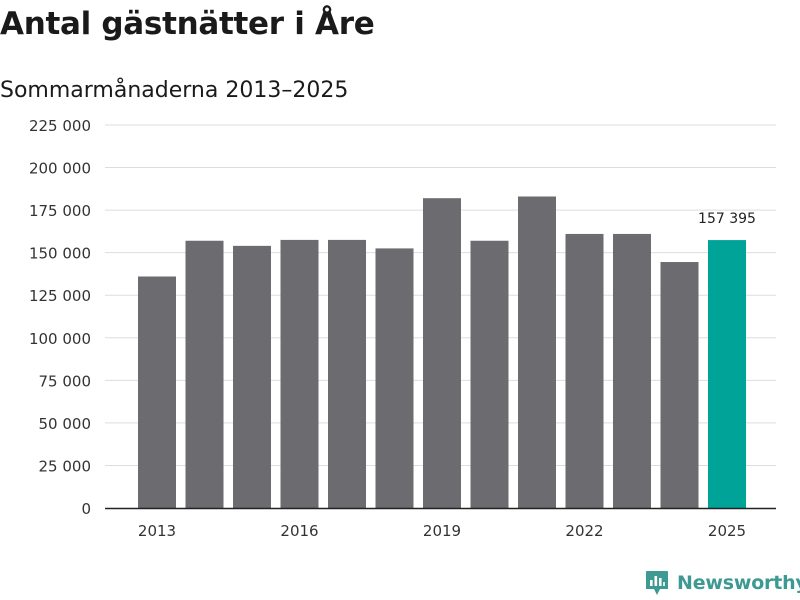  I want to click on x-tick-label: 2022, so click(584, 531).